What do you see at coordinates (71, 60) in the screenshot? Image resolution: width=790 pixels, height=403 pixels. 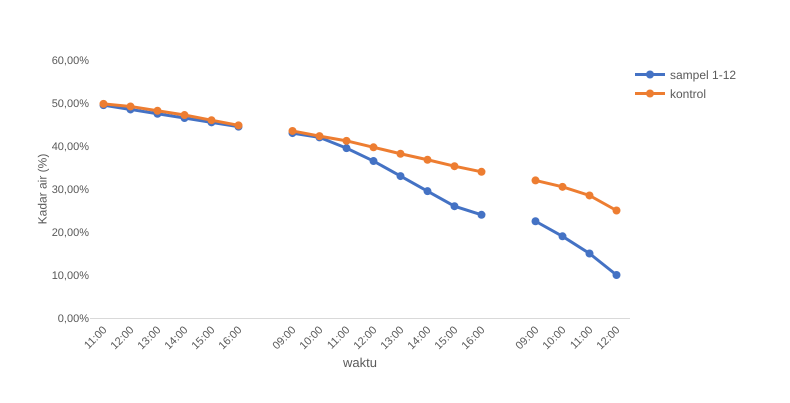 I see `y-tick-label: 60,00%` at bounding box center [71, 60].